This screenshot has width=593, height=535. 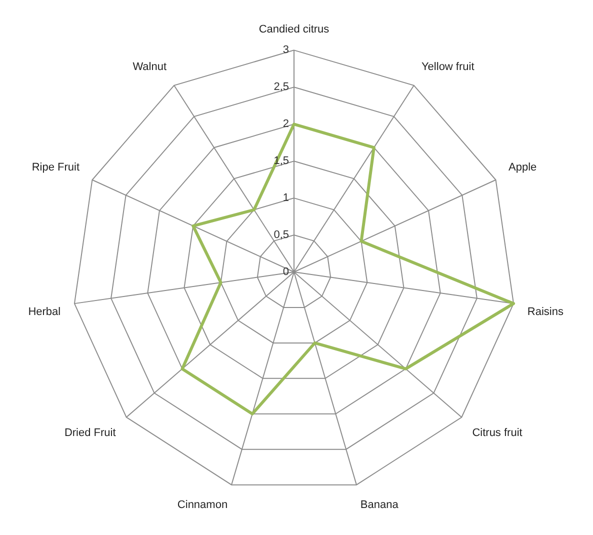 I want to click on spoke-label: Candied citrus, so click(x=294, y=30).